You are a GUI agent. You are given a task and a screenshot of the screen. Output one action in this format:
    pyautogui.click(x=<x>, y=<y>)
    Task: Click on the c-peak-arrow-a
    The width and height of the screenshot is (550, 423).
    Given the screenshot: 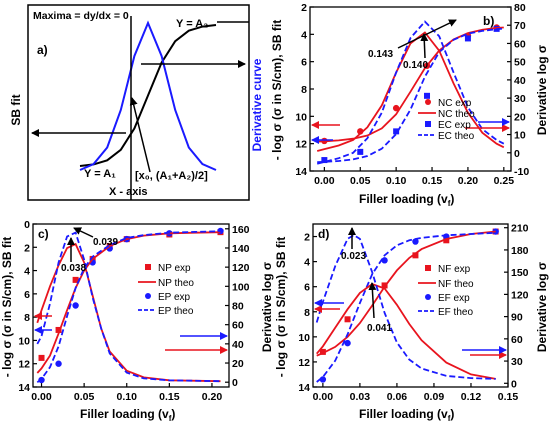 What is the action you would take?
    pyautogui.click(x=83, y=232)
    